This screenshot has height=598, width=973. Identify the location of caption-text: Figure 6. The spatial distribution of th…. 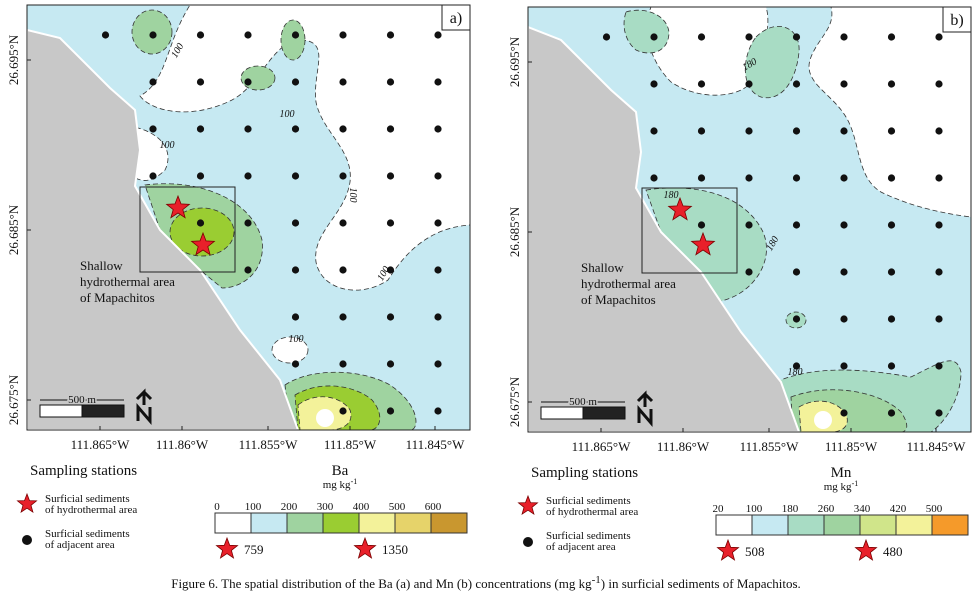
(381, 583).